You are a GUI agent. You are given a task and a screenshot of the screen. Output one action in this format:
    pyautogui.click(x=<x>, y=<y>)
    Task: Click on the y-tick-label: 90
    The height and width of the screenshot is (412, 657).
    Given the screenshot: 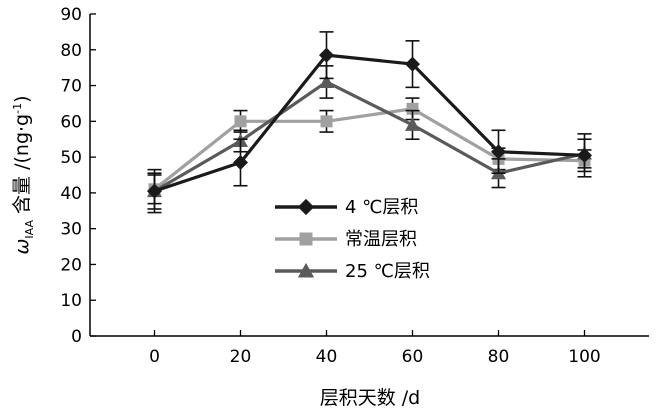 What is the action you would take?
    pyautogui.click(x=71, y=15)
    